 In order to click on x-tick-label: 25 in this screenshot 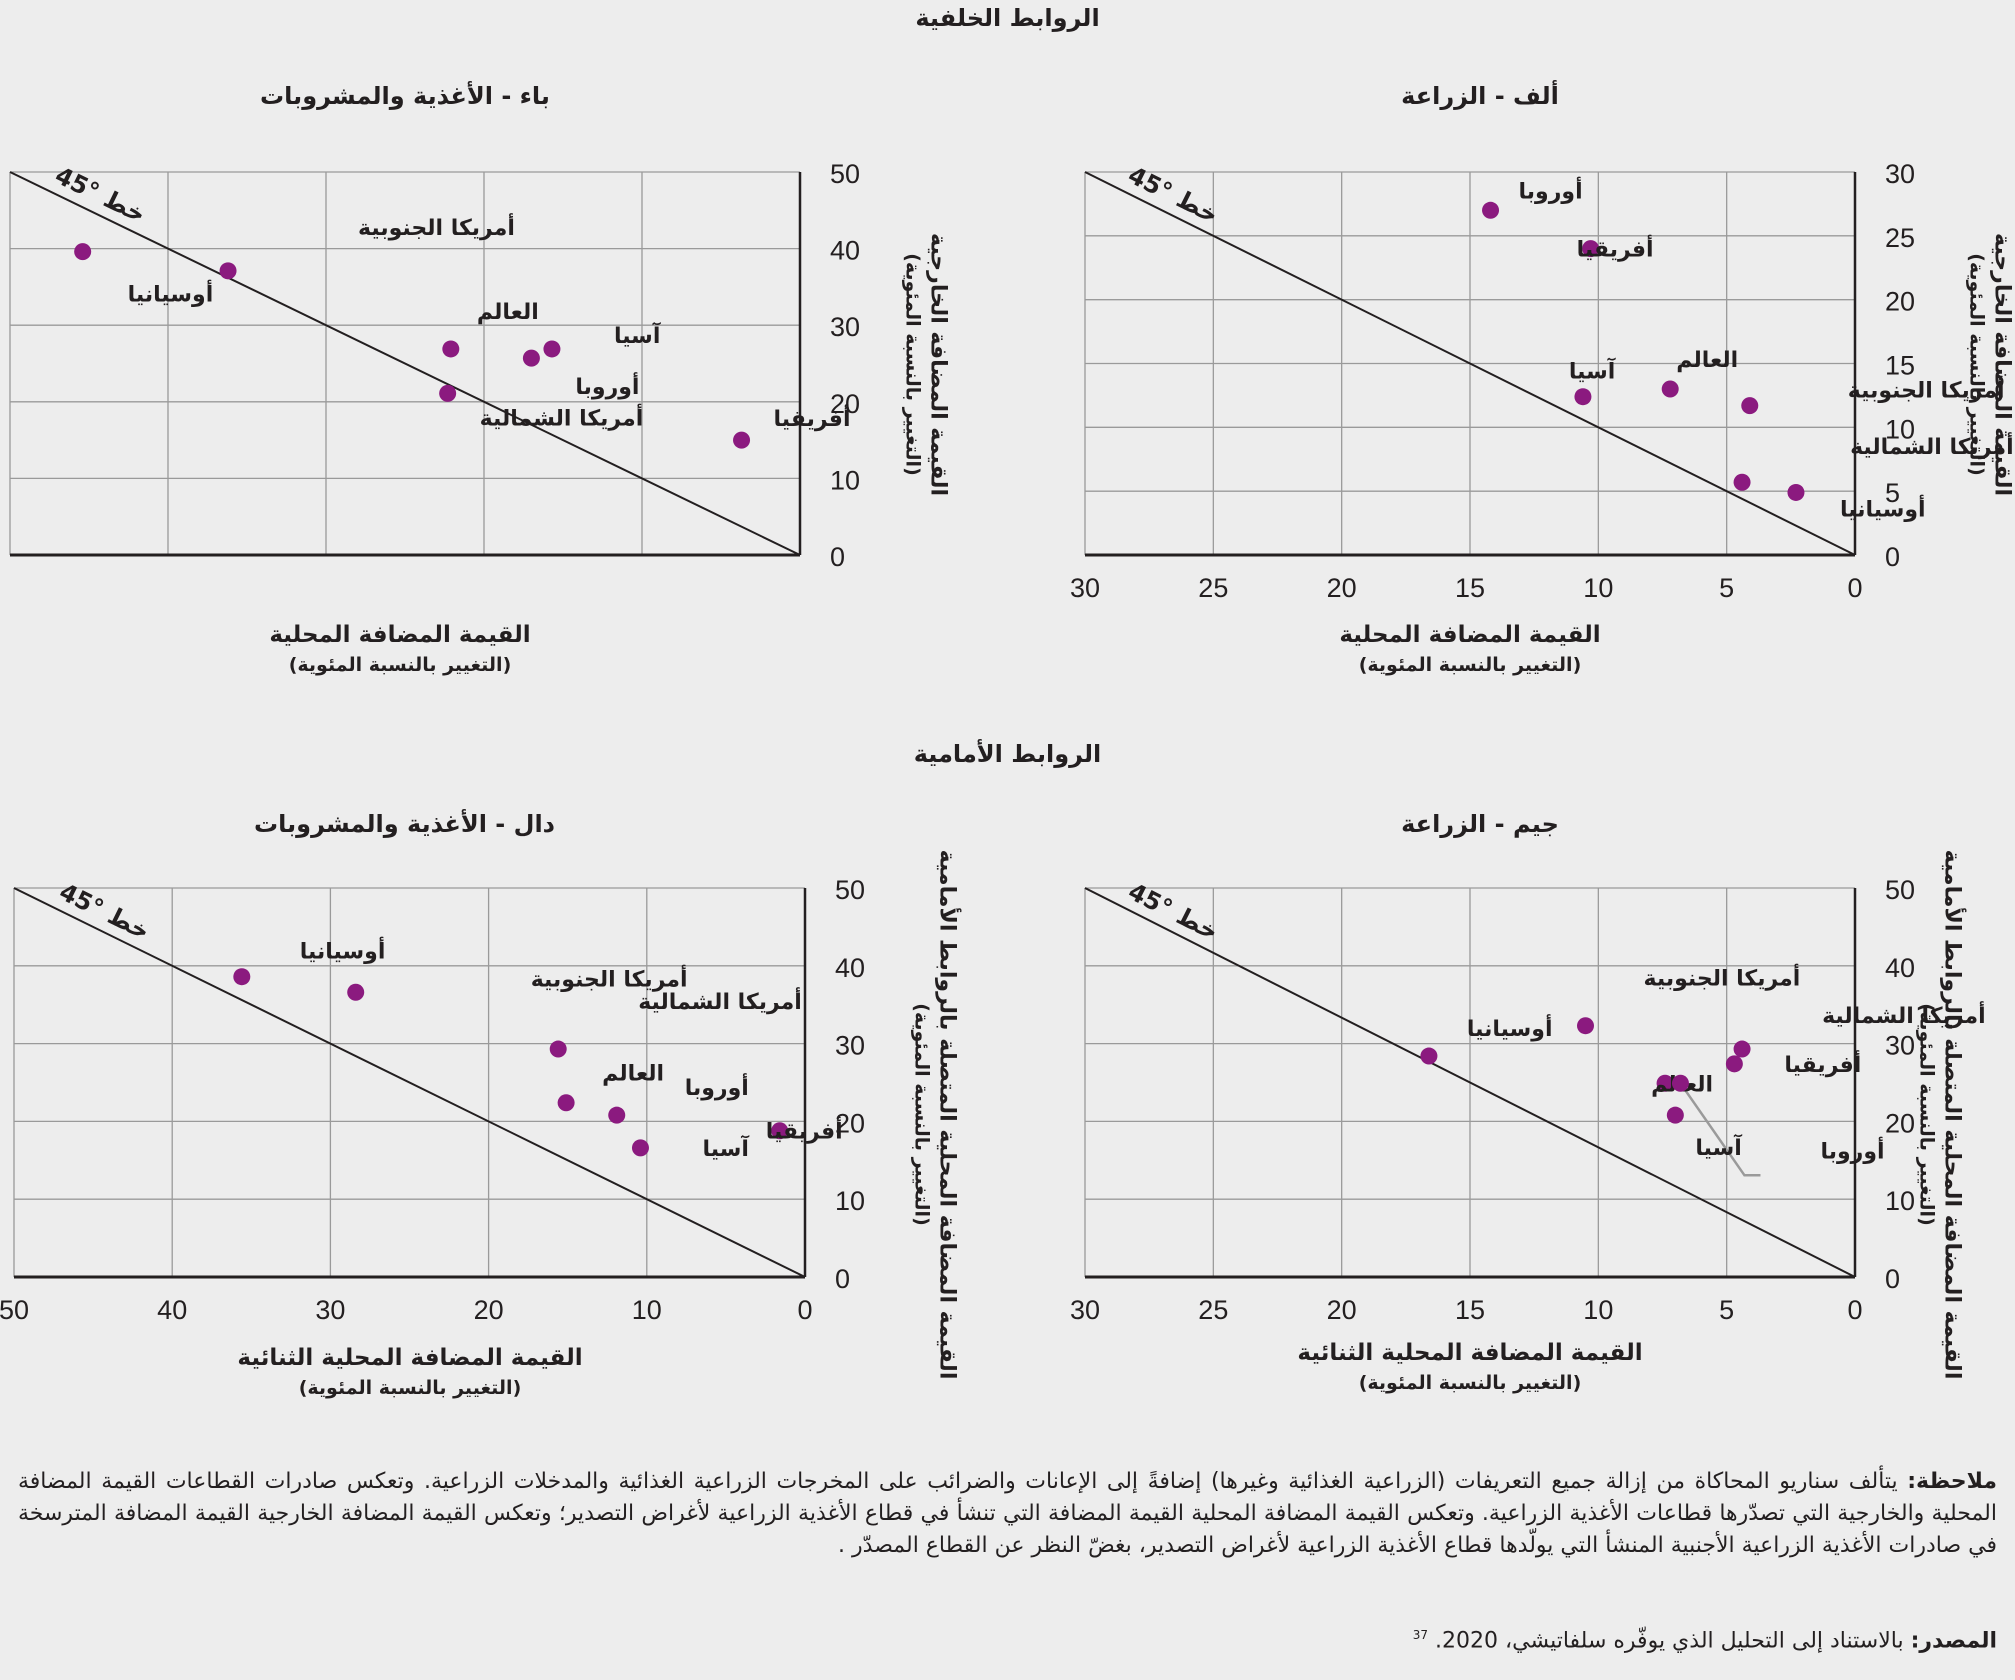, I will do `click(1213, 1310)`.